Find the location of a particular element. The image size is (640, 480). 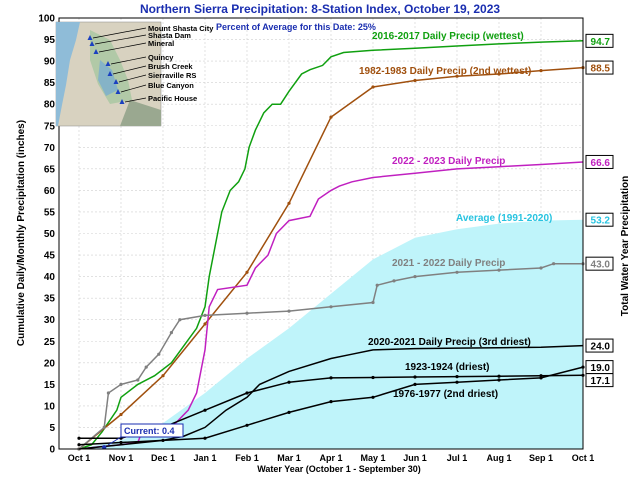

x-tick-label: Jun 1 is located at coordinates (415, 458).